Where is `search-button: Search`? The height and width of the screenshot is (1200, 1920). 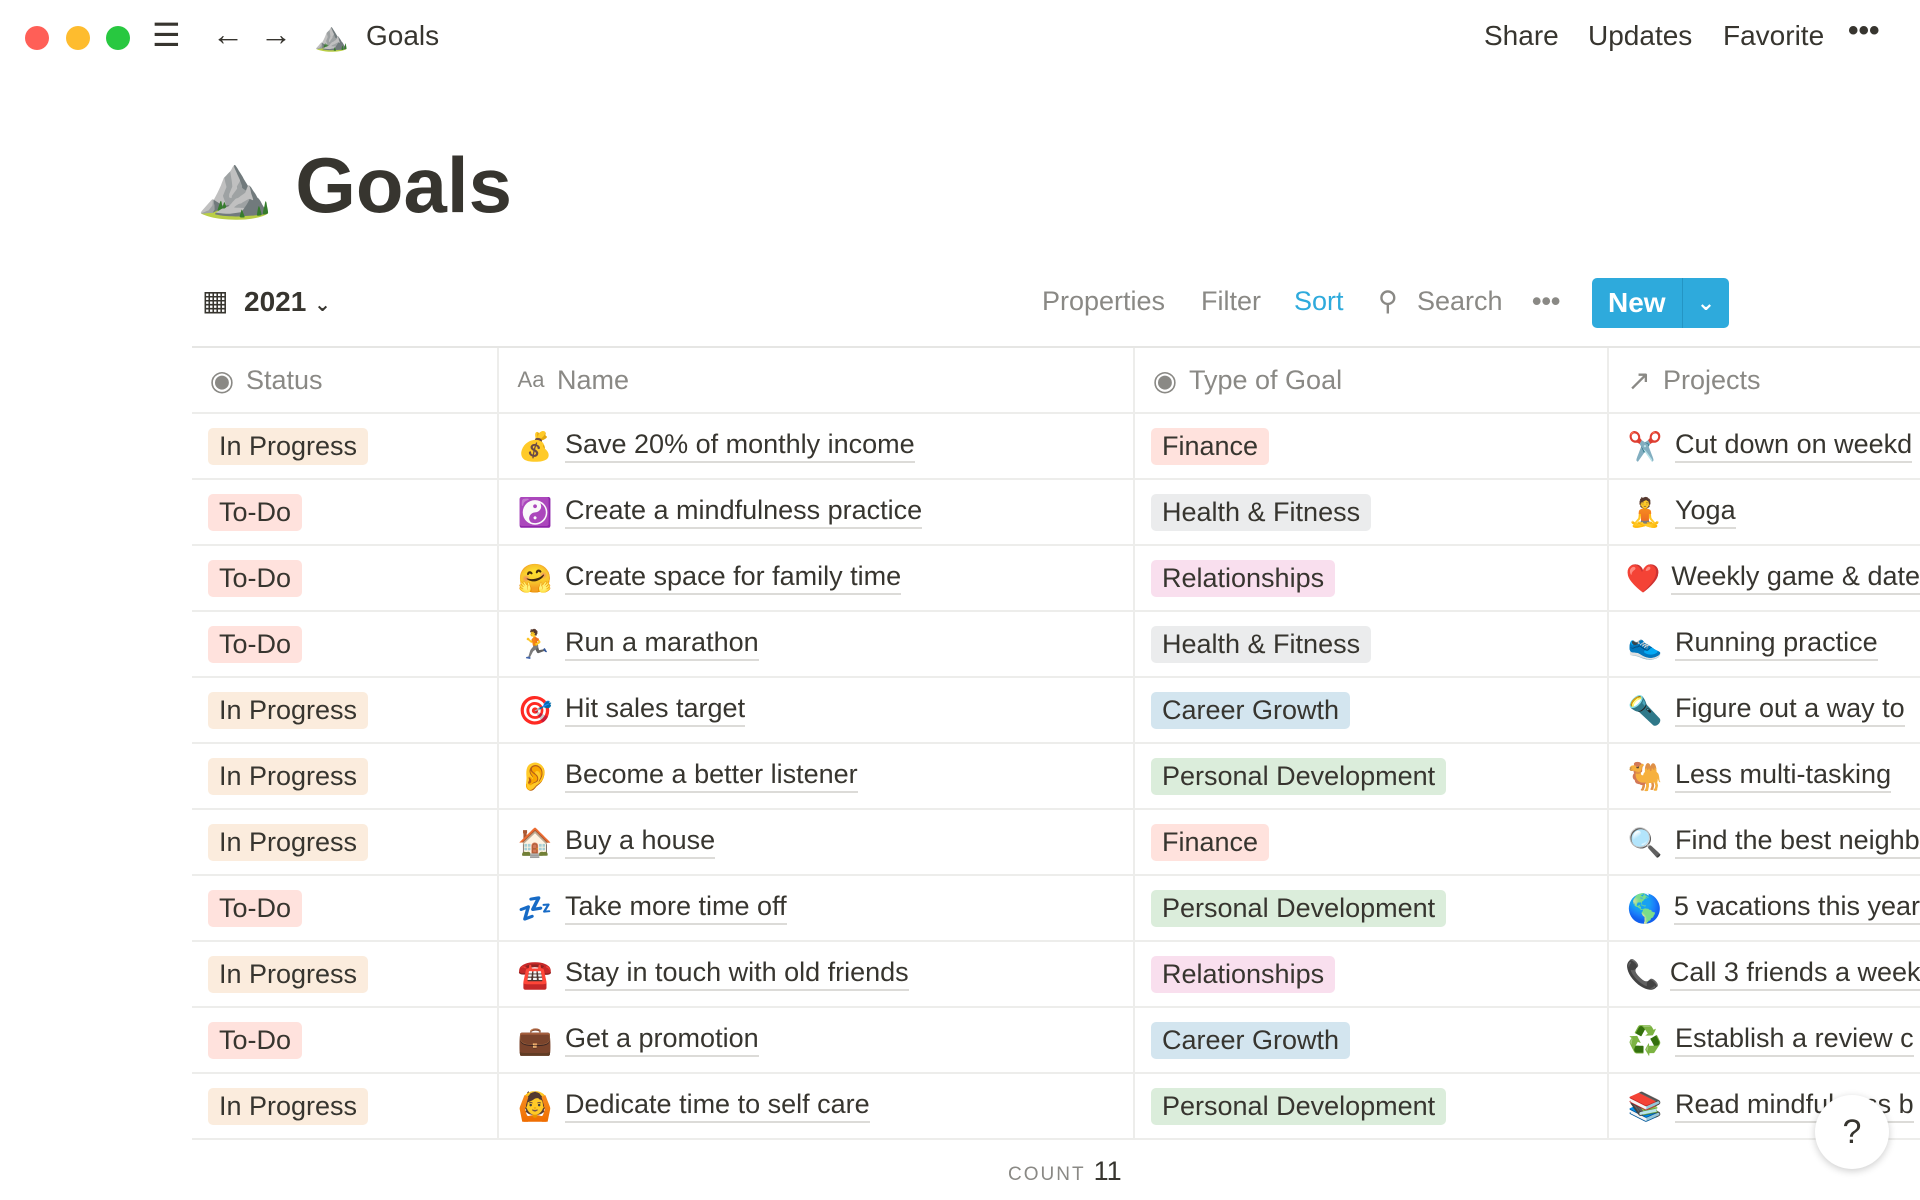 search-button: Search is located at coordinates (1460, 301).